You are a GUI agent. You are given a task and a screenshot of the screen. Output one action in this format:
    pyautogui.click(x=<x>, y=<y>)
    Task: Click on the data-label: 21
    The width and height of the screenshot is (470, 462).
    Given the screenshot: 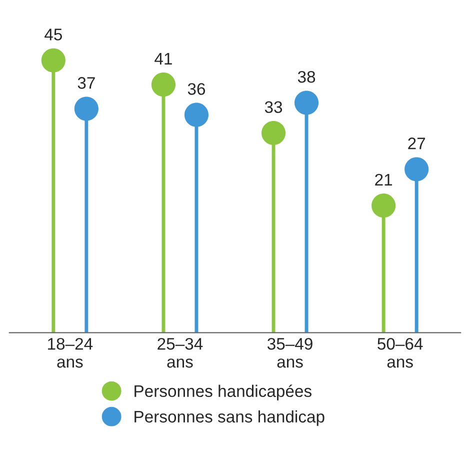 What is the action you would take?
    pyautogui.click(x=383, y=180)
    